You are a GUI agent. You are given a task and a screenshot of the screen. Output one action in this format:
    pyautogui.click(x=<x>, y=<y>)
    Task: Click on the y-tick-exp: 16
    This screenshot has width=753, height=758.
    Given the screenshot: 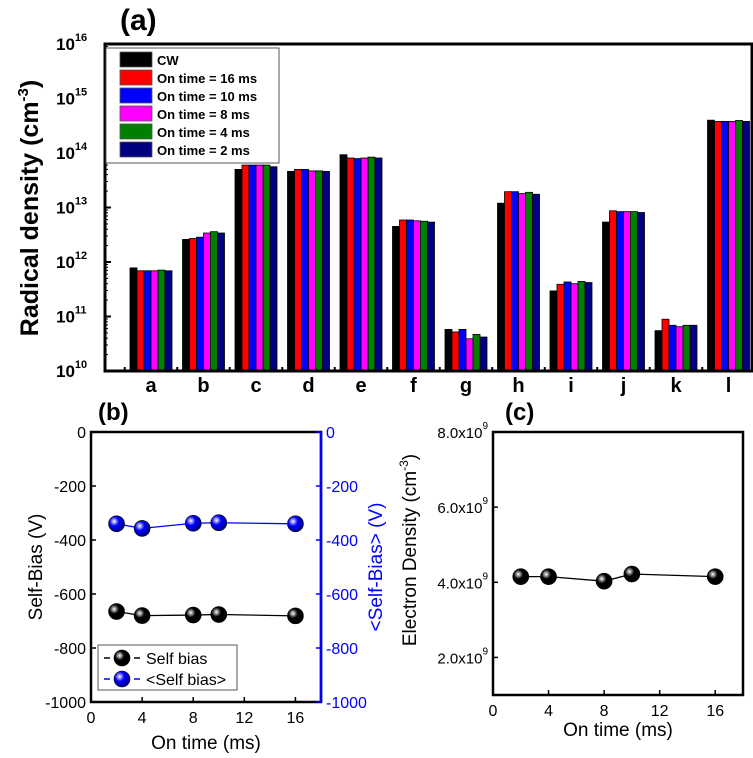 What is the action you would take?
    pyautogui.click(x=81, y=38)
    